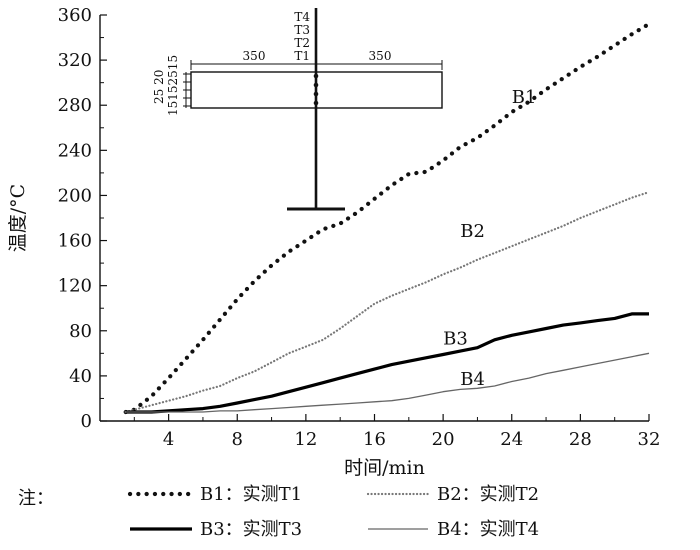 The image size is (700, 550). I want to click on legend: 注： B1：实测T1 B2：实测T2 B3：实测T3 B4：实测T4, so click(278, 512).